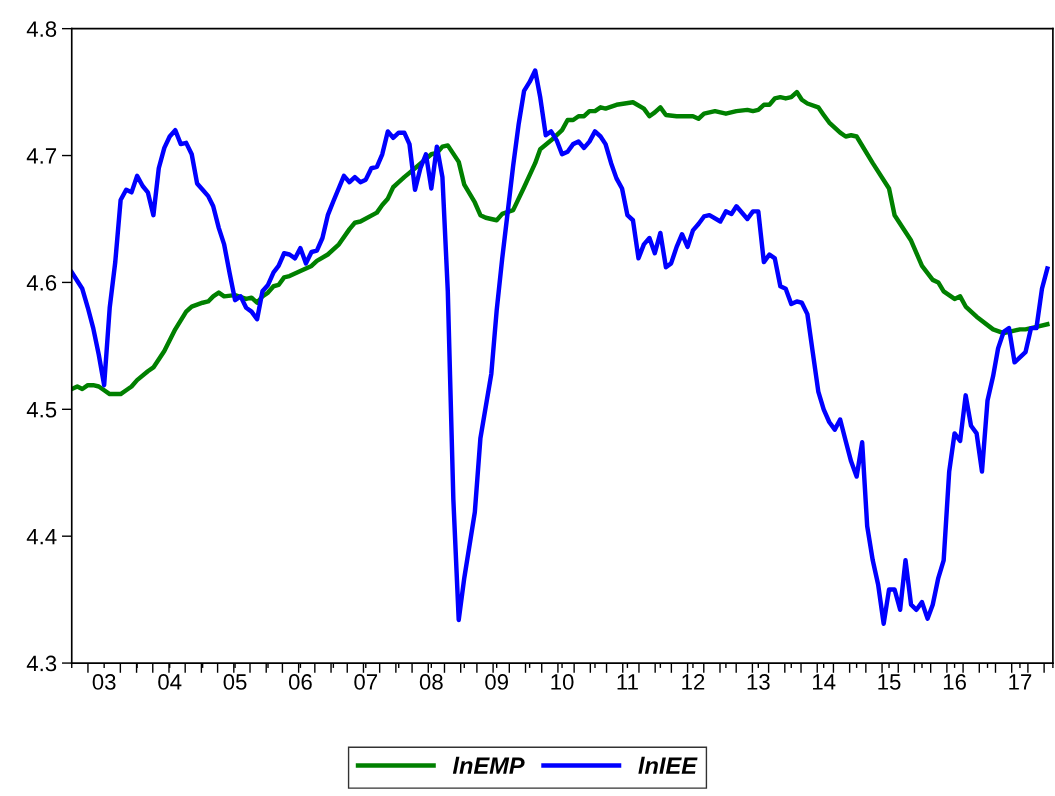 This screenshot has height=796, width=1055. Describe the element at coordinates (627, 682) in the screenshot. I see `x-tick-label: 11` at that location.